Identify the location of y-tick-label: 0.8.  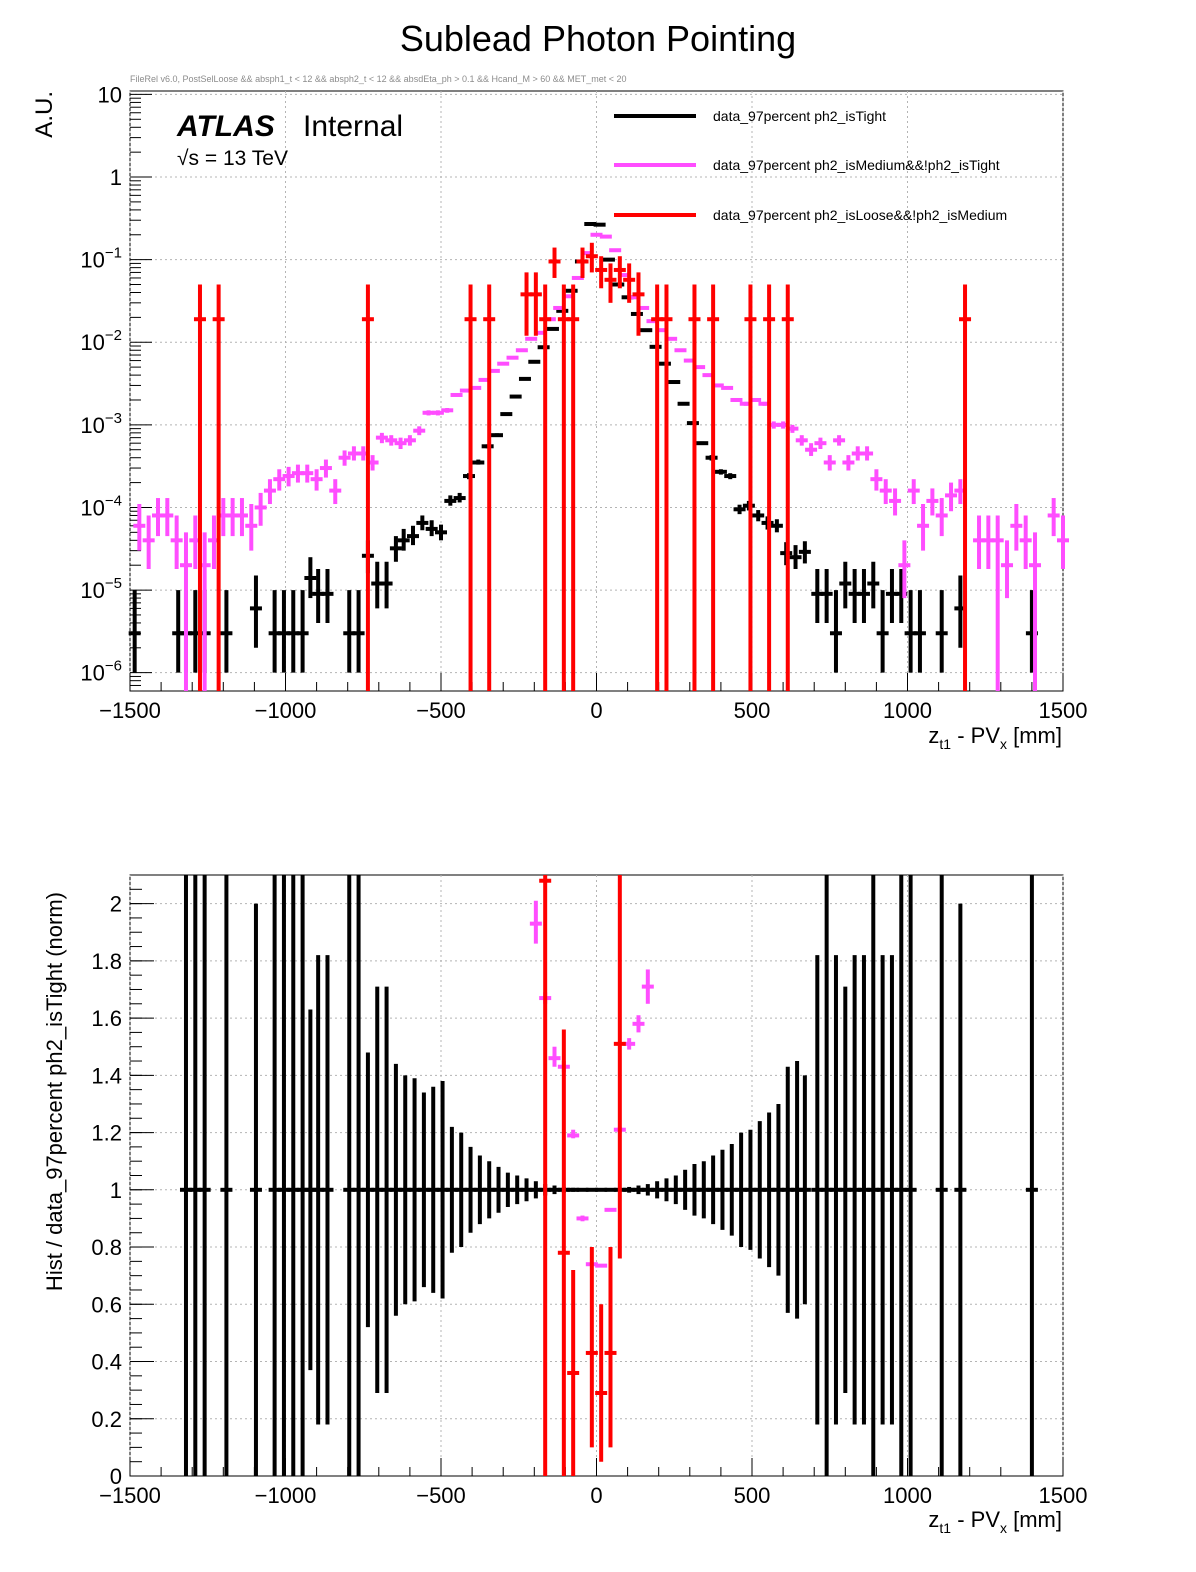
(106, 1247).